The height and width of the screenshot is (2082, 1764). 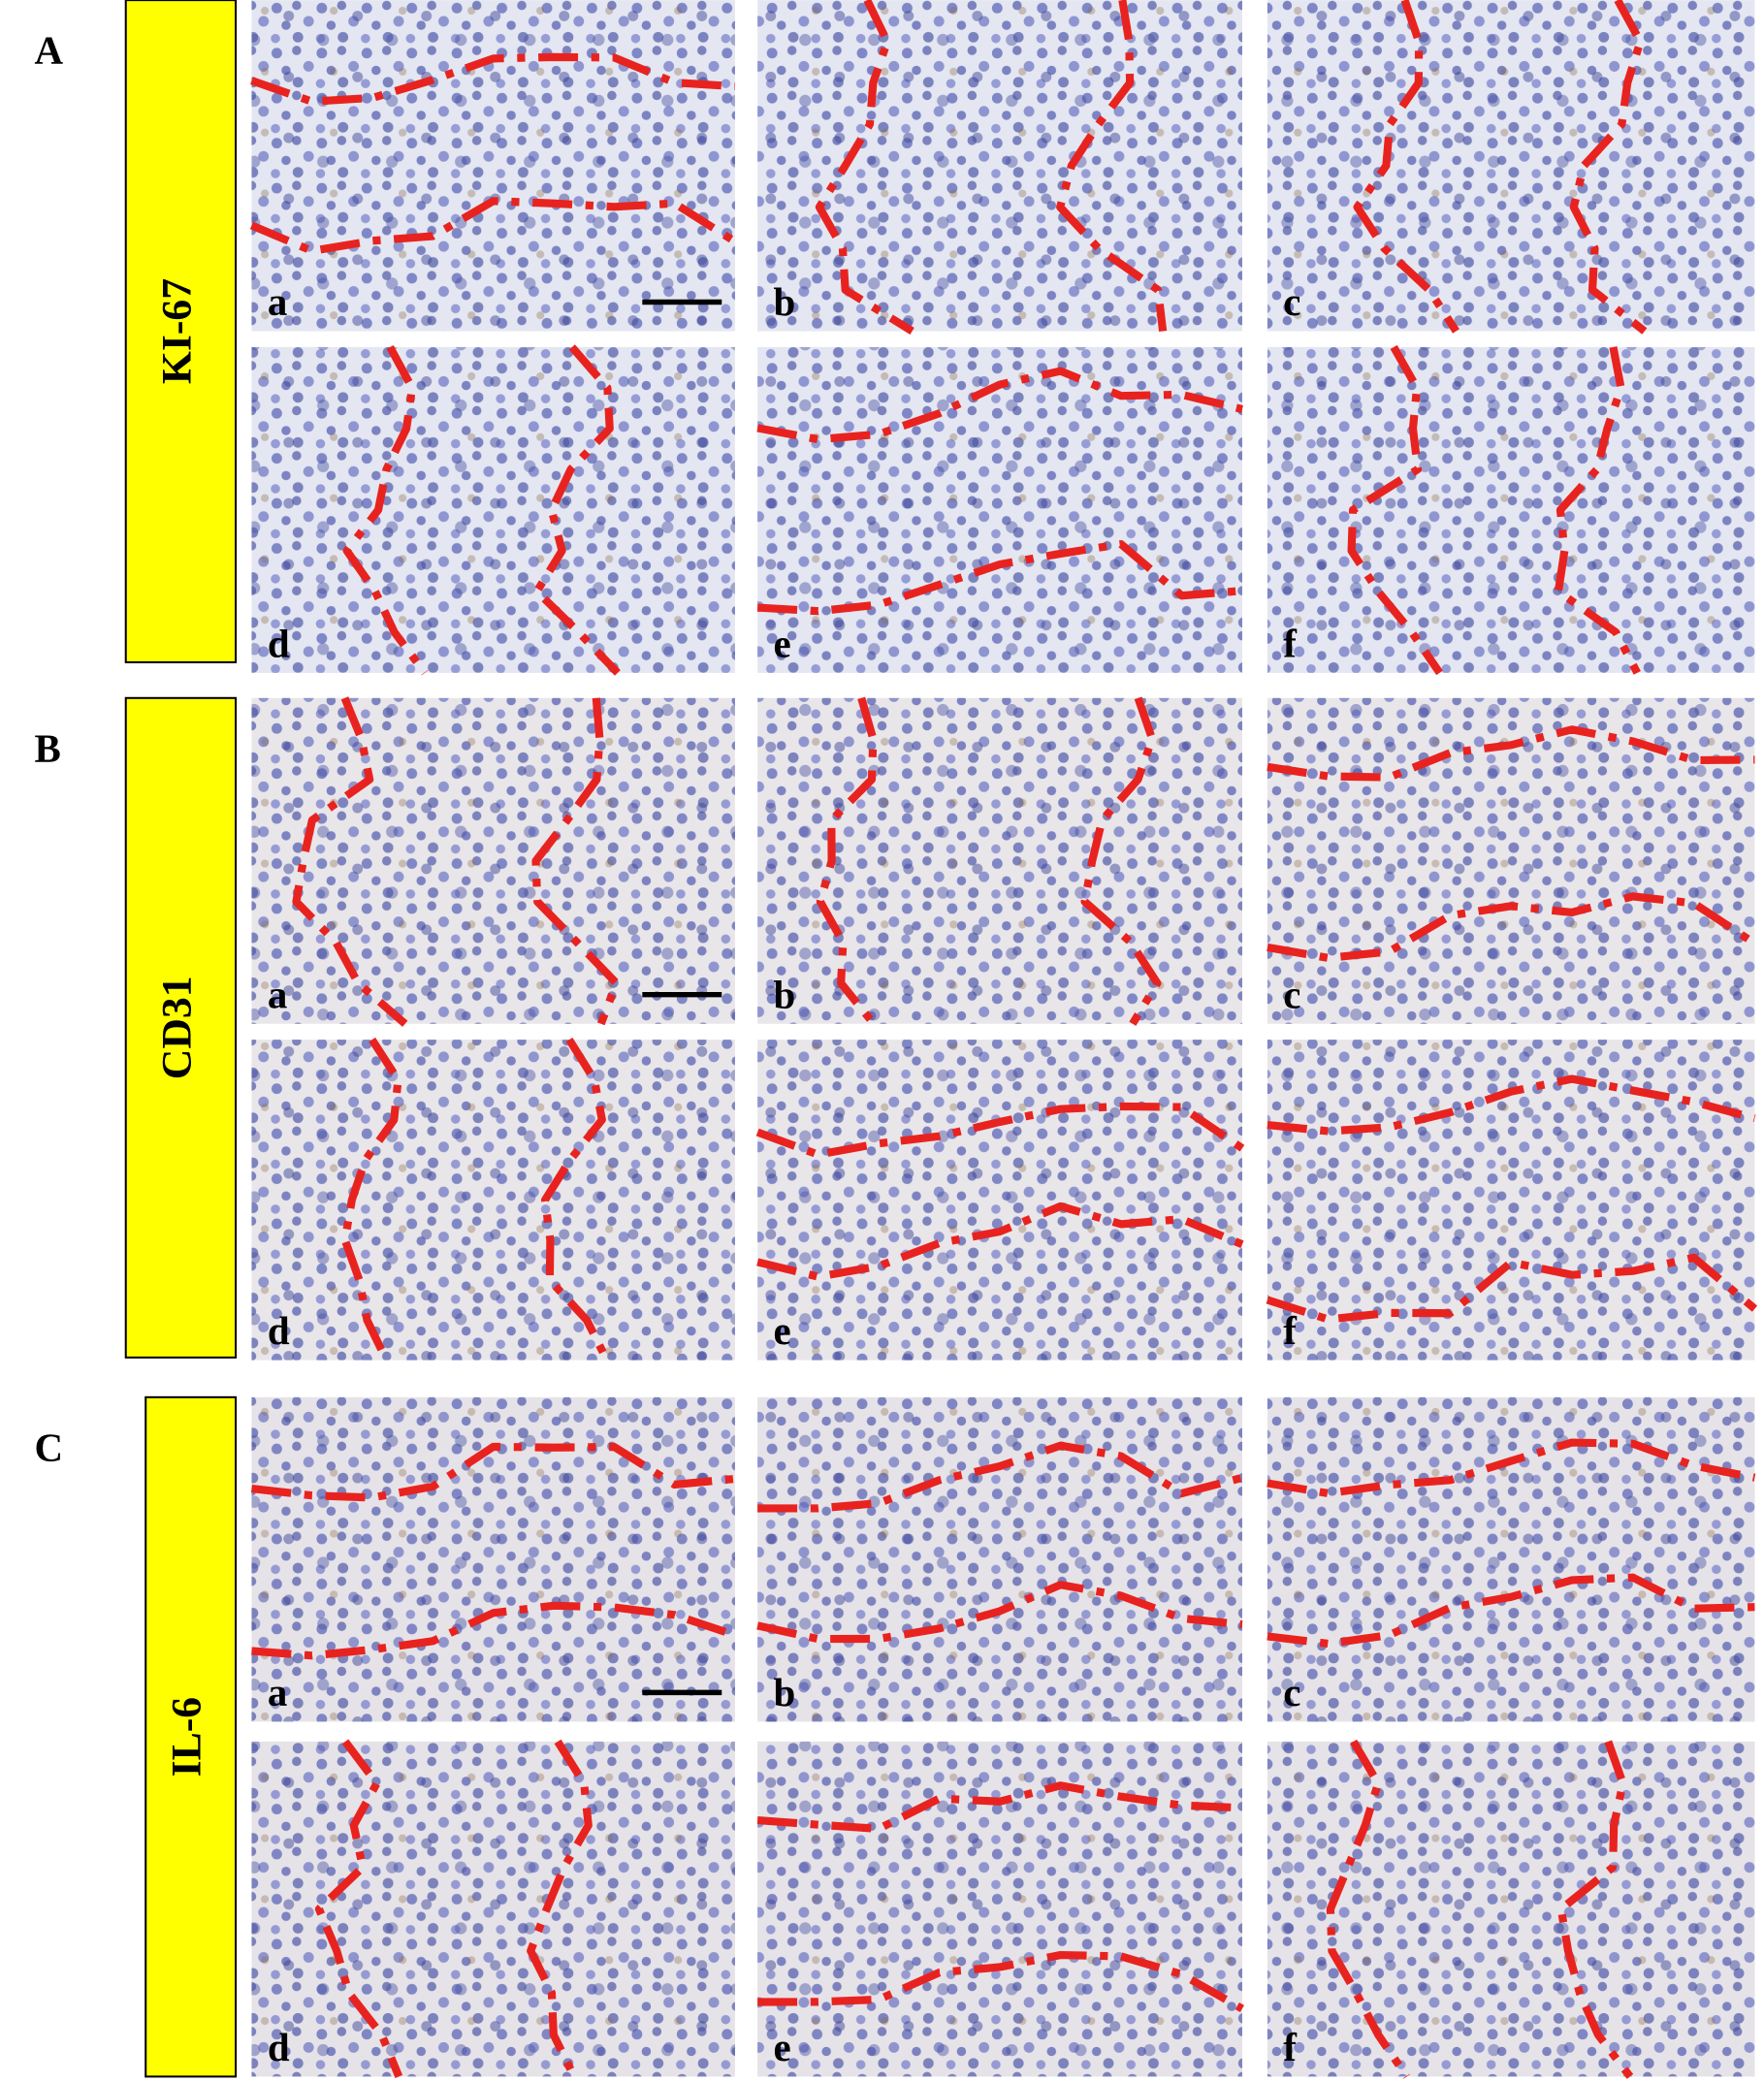 What do you see at coordinates (176, 1027) in the screenshot?
I see `panel-label: CD31` at bounding box center [176, 1027].